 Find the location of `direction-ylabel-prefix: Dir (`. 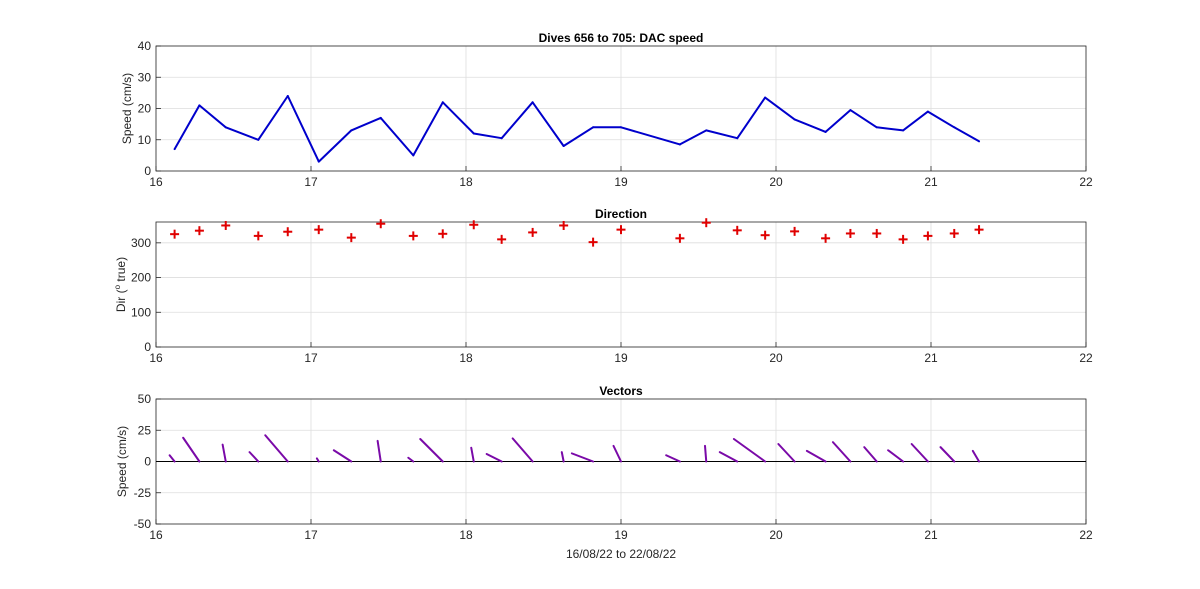

direction-ylabel-prefix: Dir ( is located at coordinates (121, 300).